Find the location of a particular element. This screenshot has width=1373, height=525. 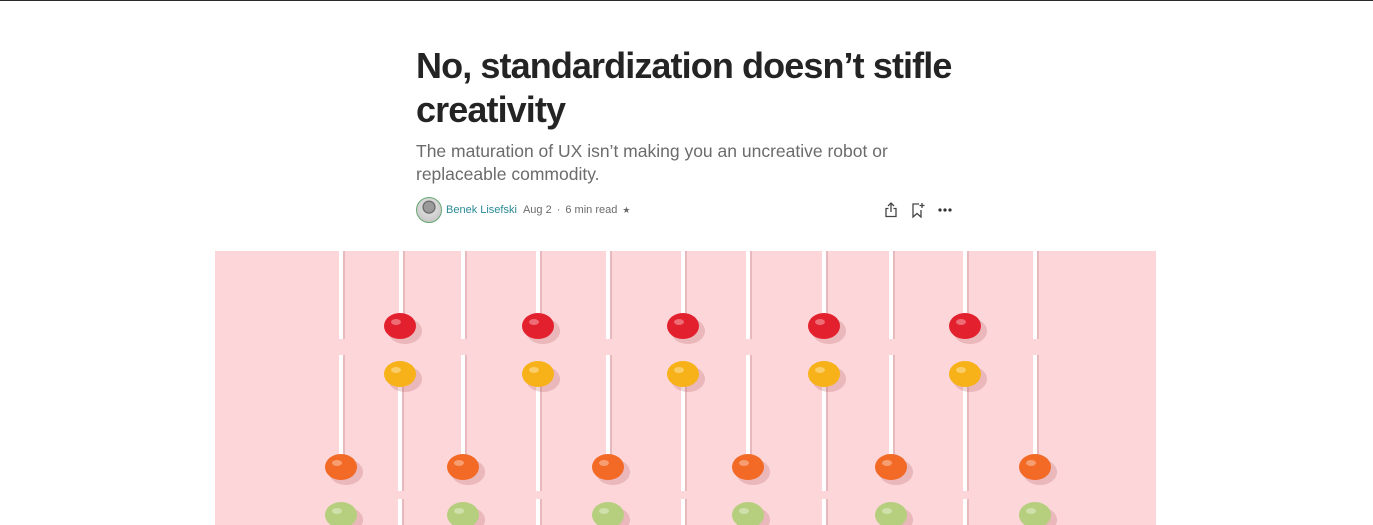

share-button is located at coordinates (890, 210).